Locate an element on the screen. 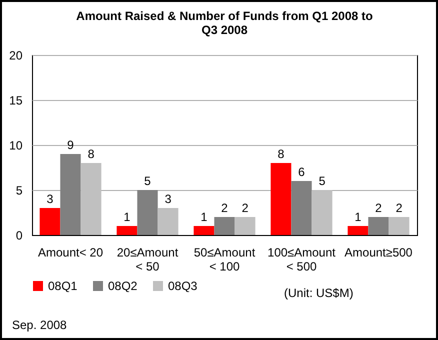  x-tick-label: Amount≥500 is located at coordinates (378, 253).